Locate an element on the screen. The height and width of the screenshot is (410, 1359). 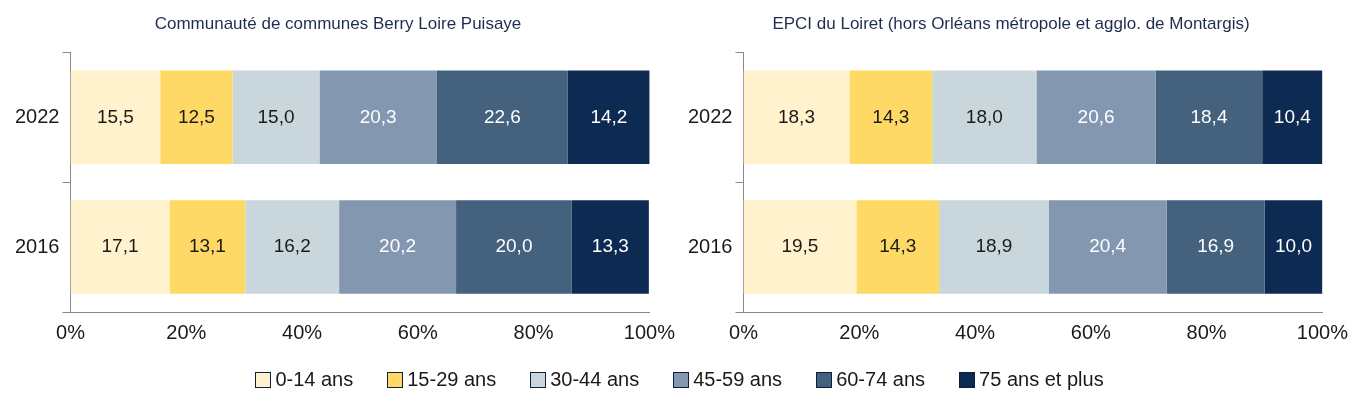
data-label: 16,9 is located at coordinates (1216, 246).